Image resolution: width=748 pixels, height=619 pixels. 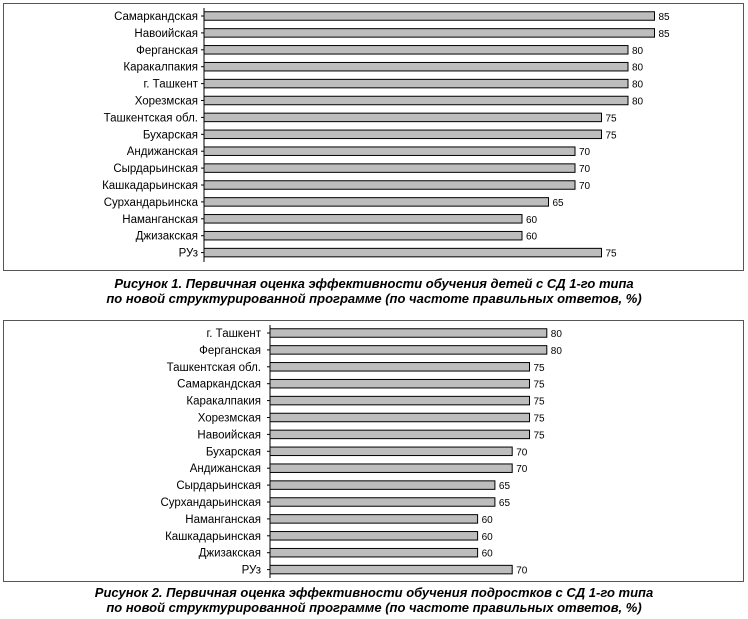 I want to click on chart-2-category-label: Хорезмская, so click(x=229, y=419).